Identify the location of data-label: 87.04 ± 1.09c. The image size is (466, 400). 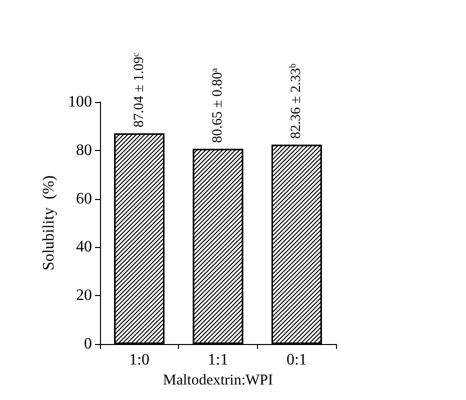
(138, 90).